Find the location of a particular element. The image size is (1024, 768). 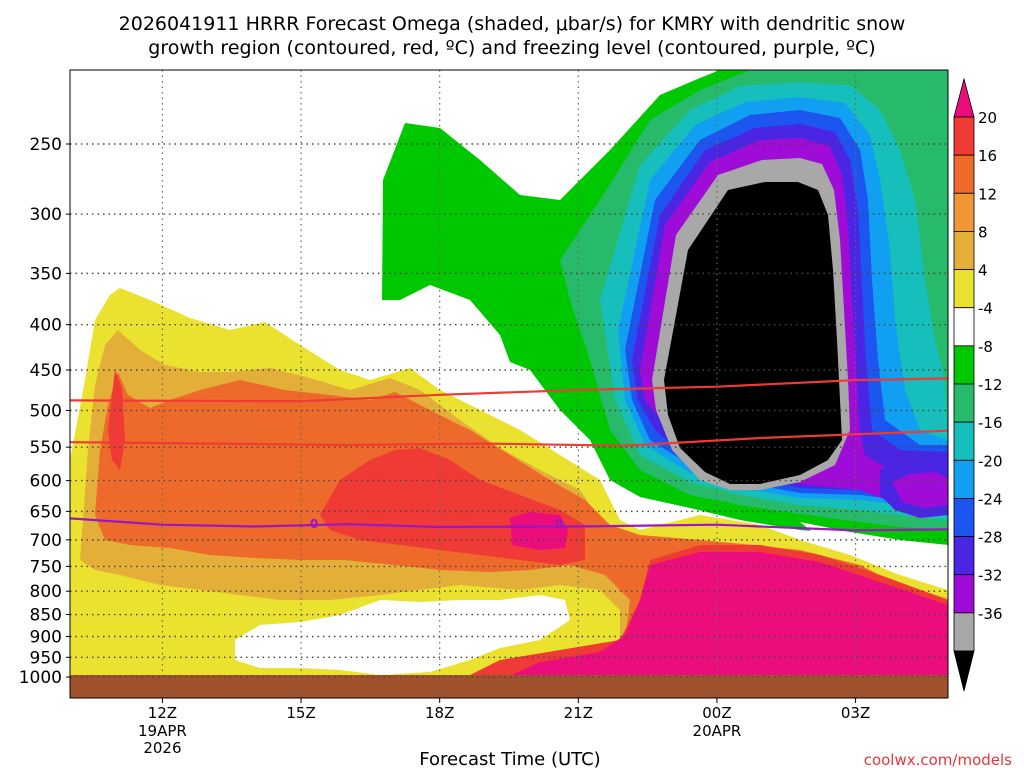

colorbar-label-9: -20 is located at coordinates (990, 461).